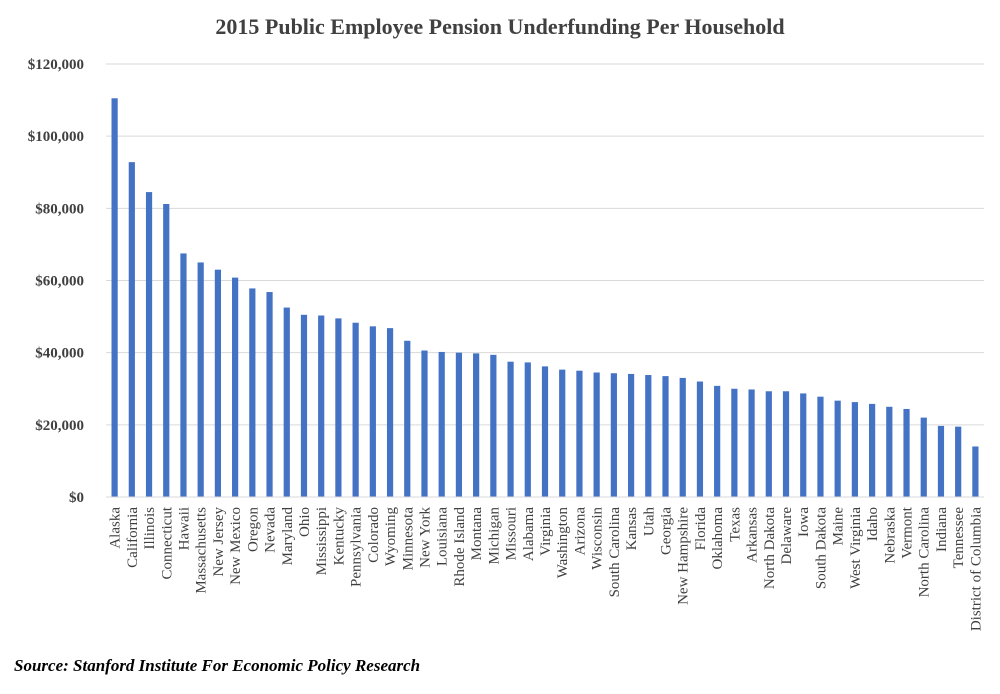 The height and width of the screenshot is (694, 1000). Describe the element at coordinates (959, 538) in the screenshot. I see `x-tick-label: Tennessee` at that location.